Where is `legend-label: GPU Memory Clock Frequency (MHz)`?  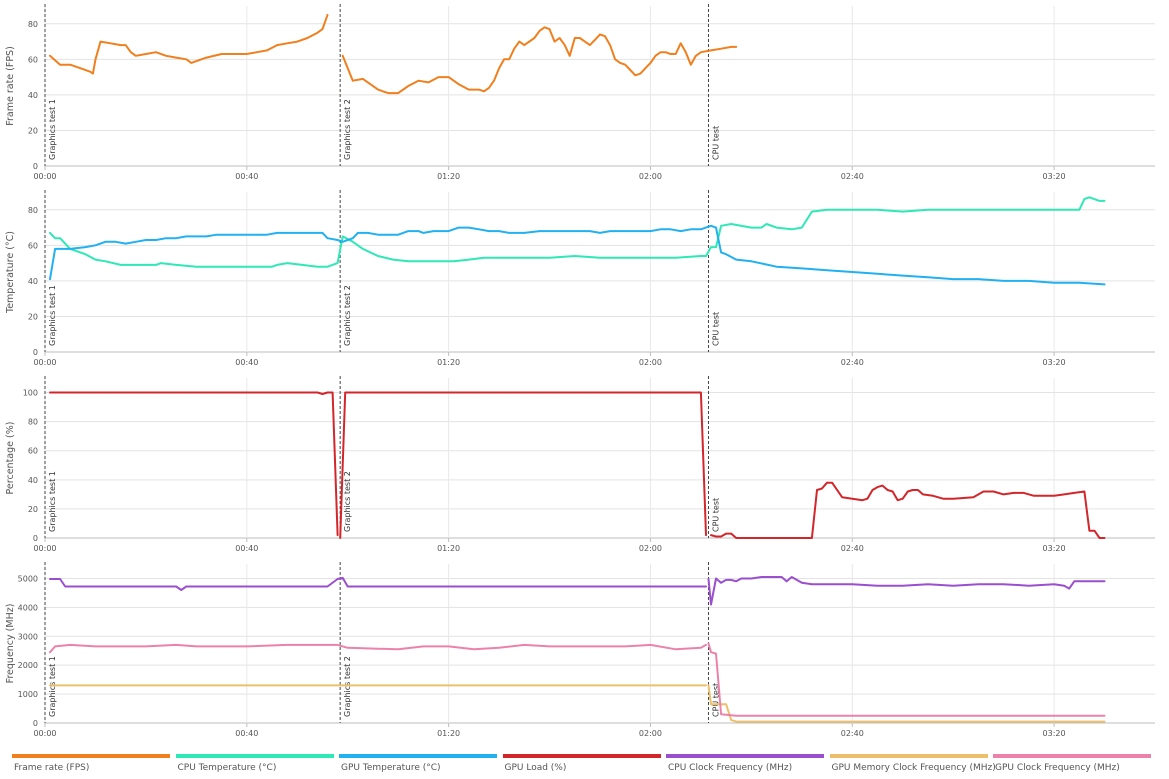 legend-label: GPU Memory Clock Frequency (MHz) is located at coordinates (913, 768).